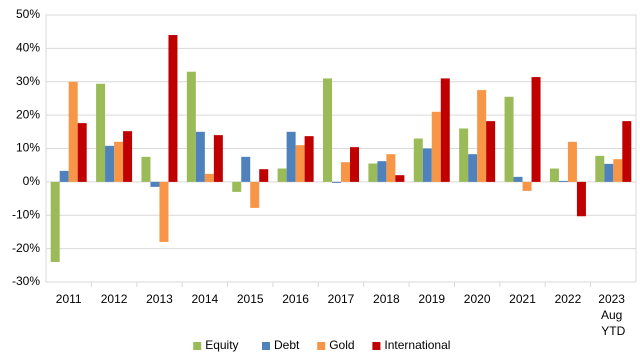 The height and width of the screenshot is (360, 640). What do you see at coordinates (287, 345) in the screenshot?
I see `legend-label: Debt` at bounding box center [287, 345].